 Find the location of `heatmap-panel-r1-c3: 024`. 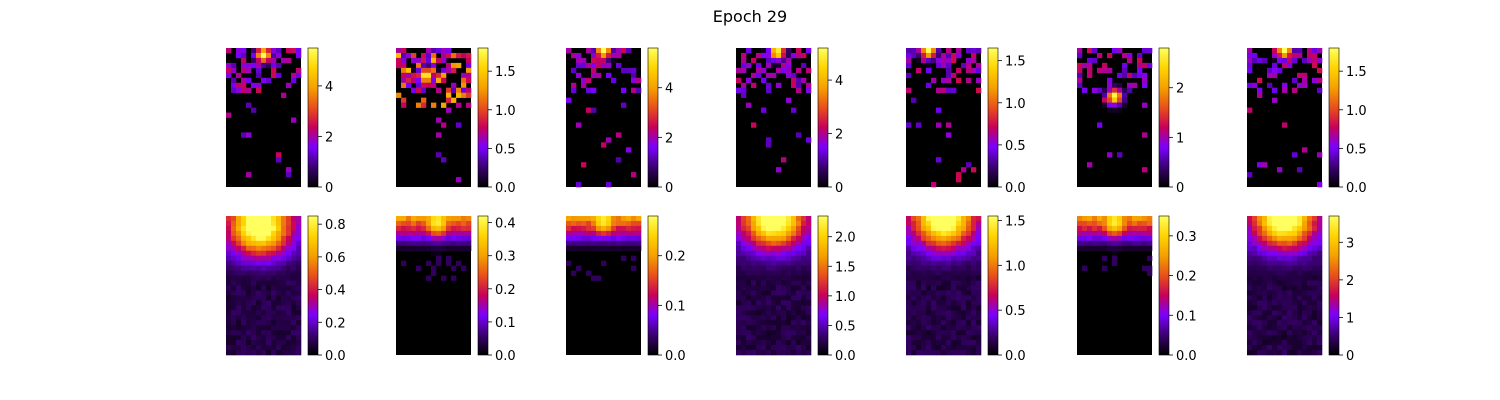

heatmap-panel-r1-c3: 024 is located at coordinates (619, 121).